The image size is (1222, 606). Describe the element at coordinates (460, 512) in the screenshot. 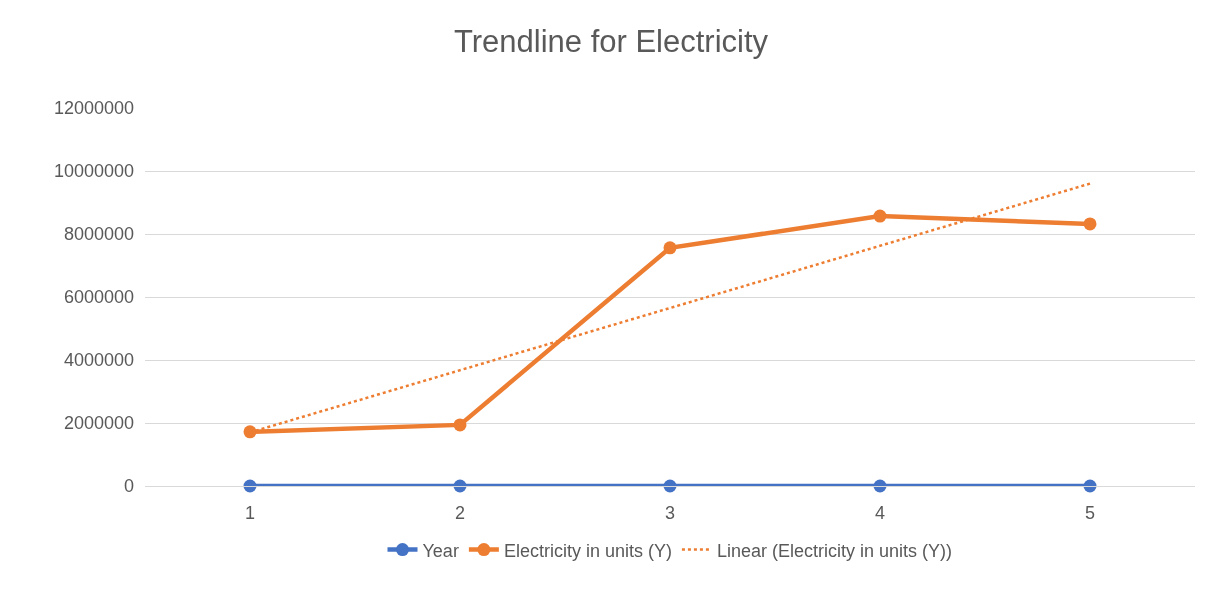

I see `x-tick-label: 2` at that location.